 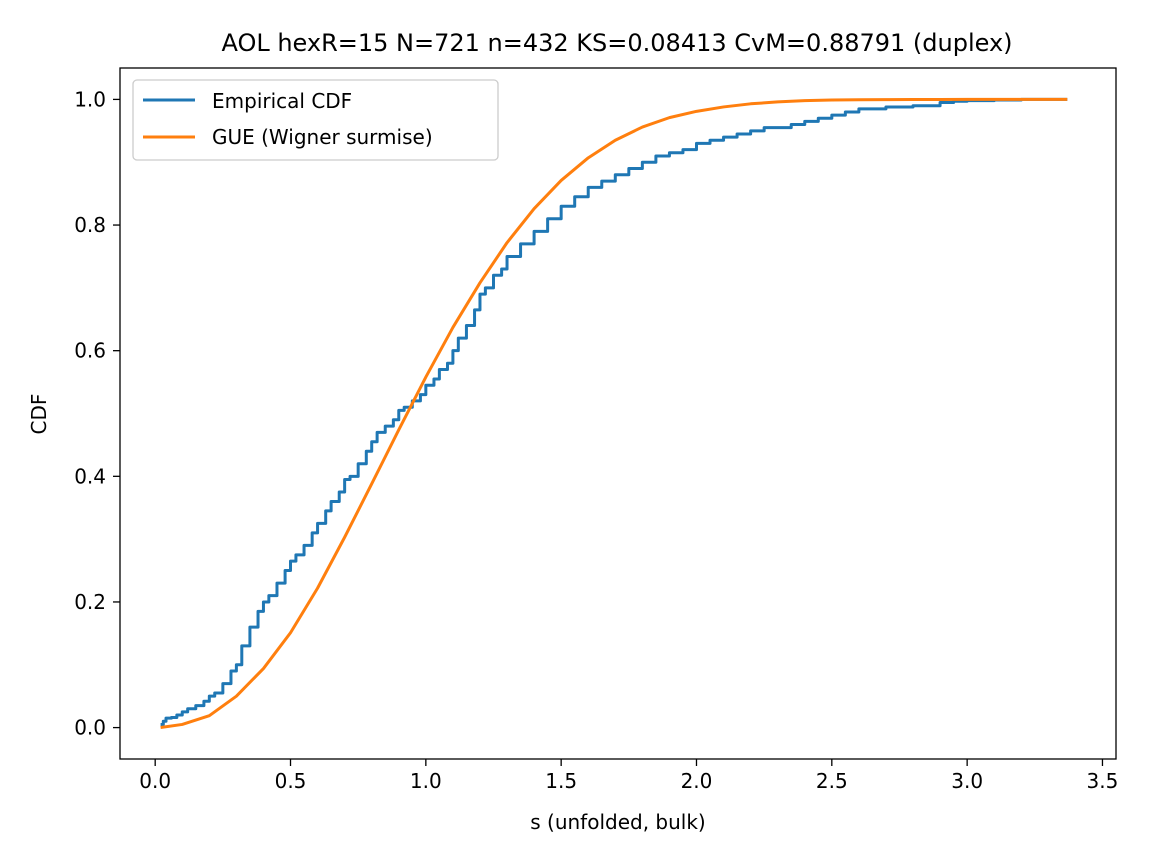 I want to click on x-tick-label: 0.5, so click(x=291, y=781).